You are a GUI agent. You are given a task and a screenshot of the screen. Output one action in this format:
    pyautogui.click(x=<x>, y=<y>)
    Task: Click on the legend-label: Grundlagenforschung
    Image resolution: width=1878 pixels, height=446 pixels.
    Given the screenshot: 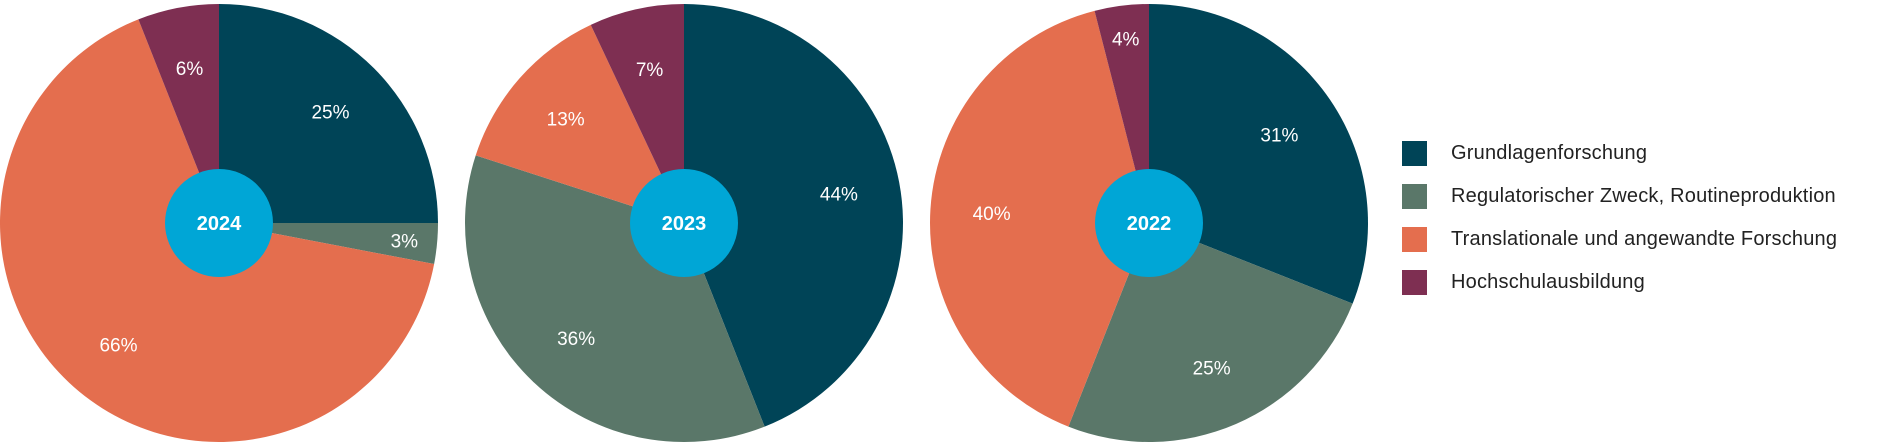 What is the action you would take?
    pyautogui.click(x=1549, y=153)
    